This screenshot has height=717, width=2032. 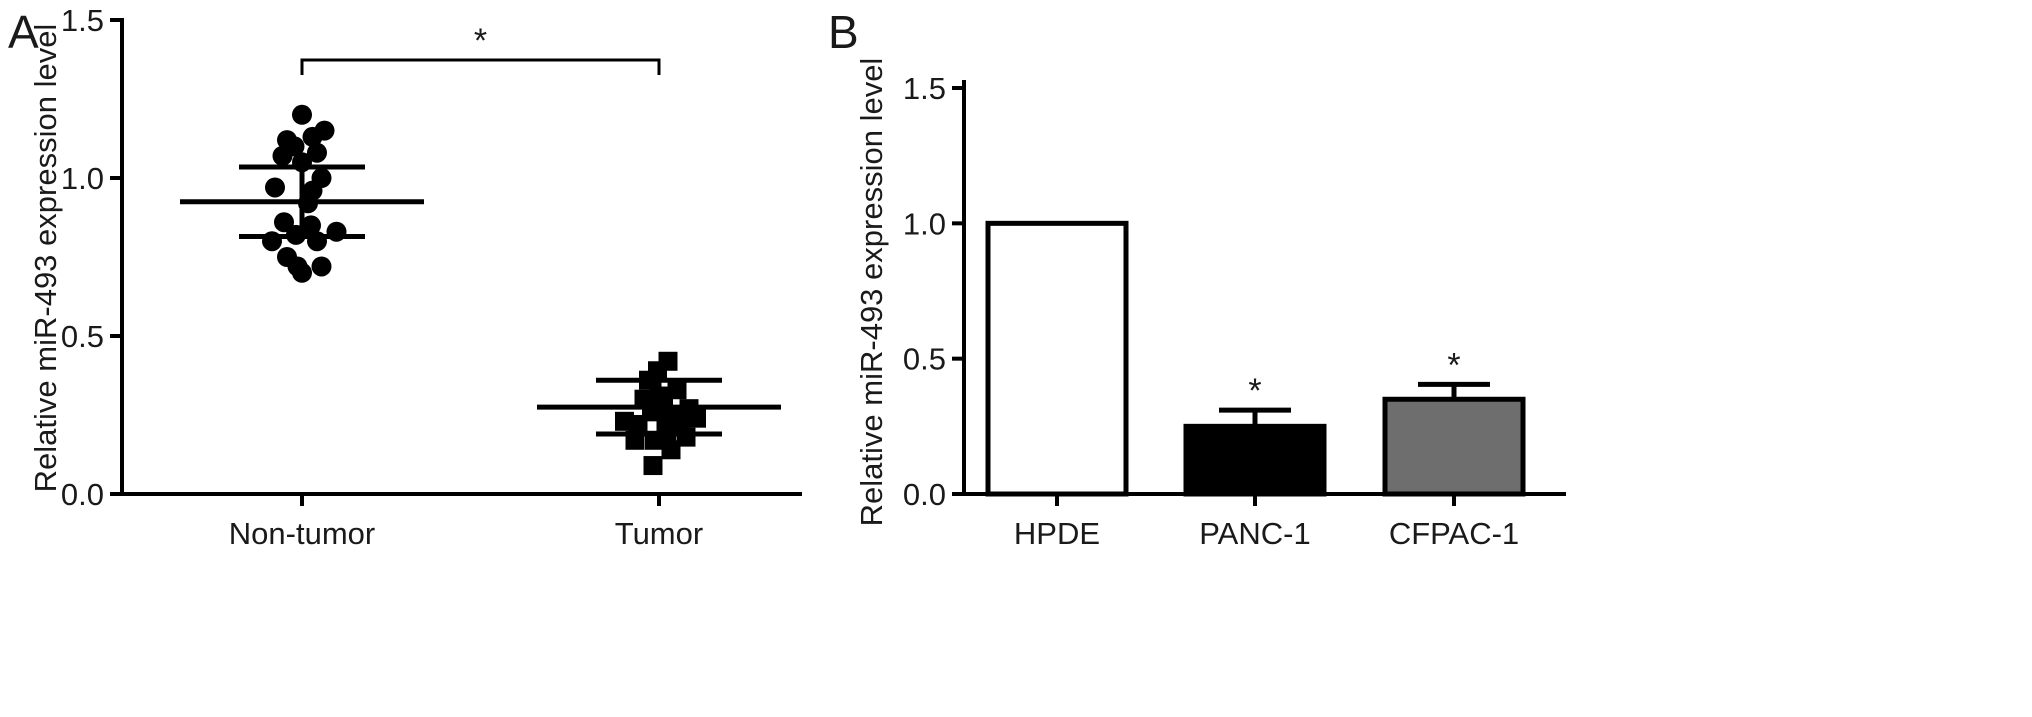 What do you see at coordinates (1254, 533) in the screenshot?
I see `panel-b-x-tick-label: PANC-1` at bounding box center [1254, 533].